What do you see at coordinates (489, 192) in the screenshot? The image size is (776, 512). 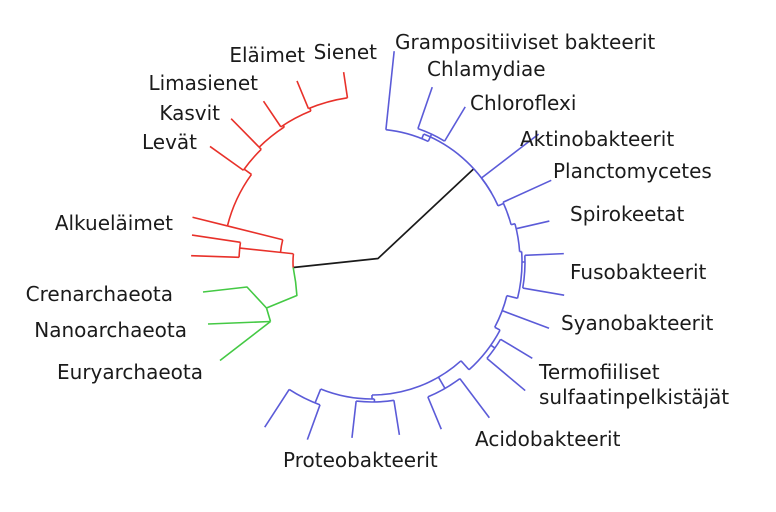 I see `branch-bact-lower` at bounding box center [489, 192].